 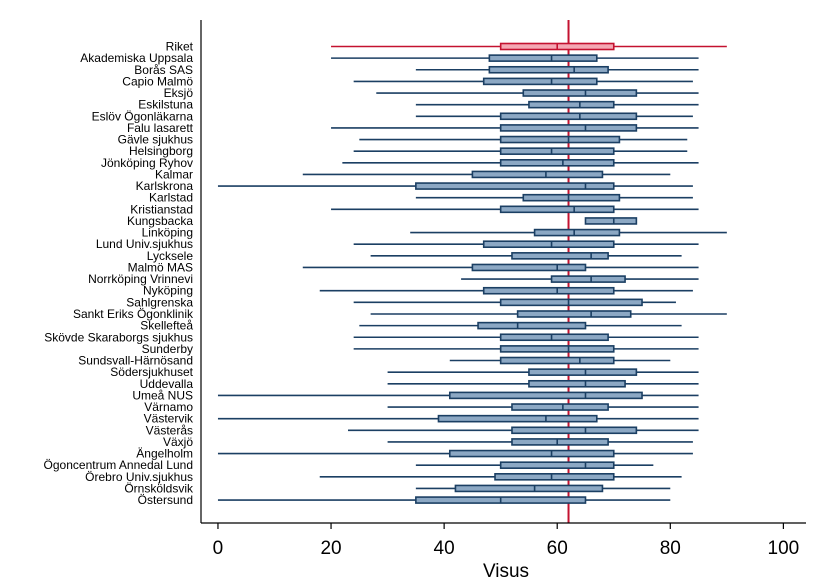 I want to click on category-label: Uddevalla, so click(x=167, y=384).